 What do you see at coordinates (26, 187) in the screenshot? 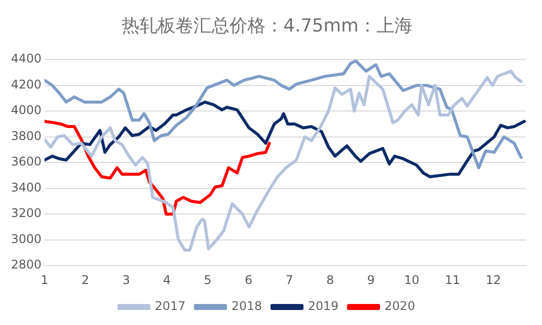
I see `y-tick-label: 3400` at bounding box center [26, 187].